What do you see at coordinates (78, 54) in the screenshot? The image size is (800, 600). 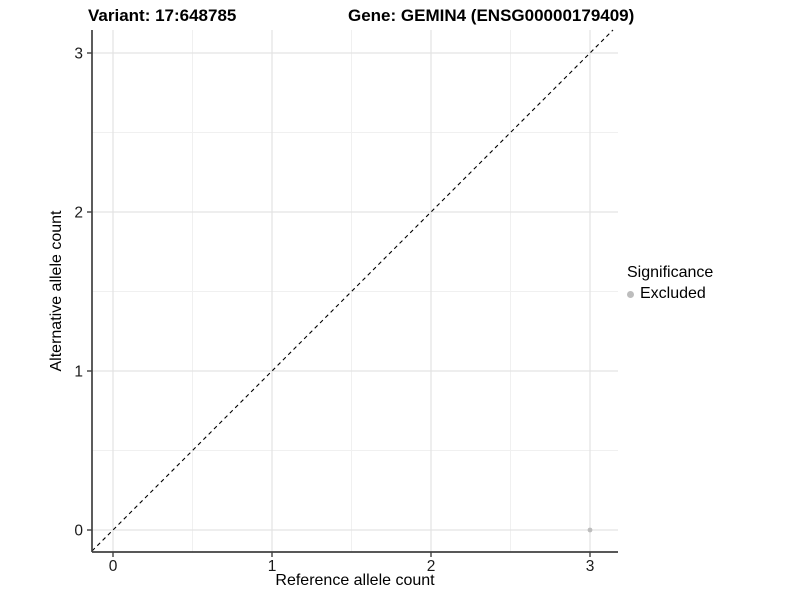 I see `y-tick-label-3: 3` at bounding box center [78, 54].